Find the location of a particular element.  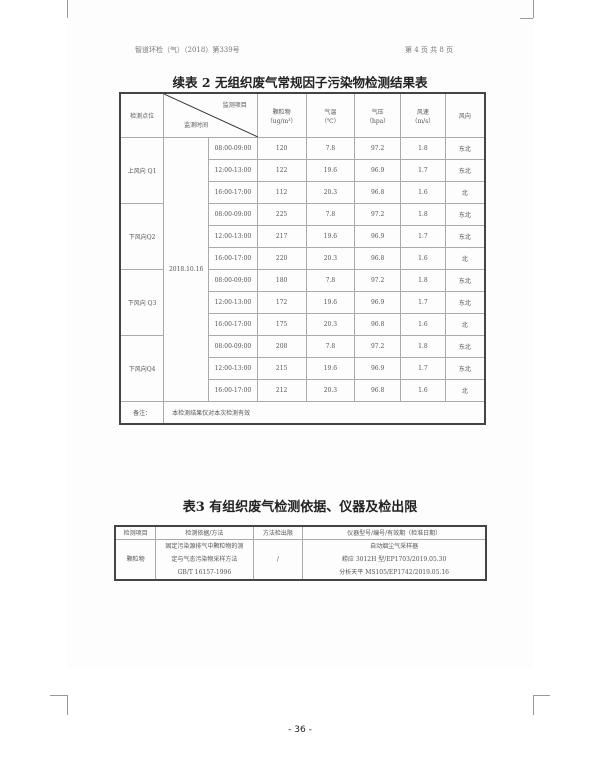

t2-instrument: 分析天平 MS105/EP1742/2019.05.16 is located at coordinates (394, 572).